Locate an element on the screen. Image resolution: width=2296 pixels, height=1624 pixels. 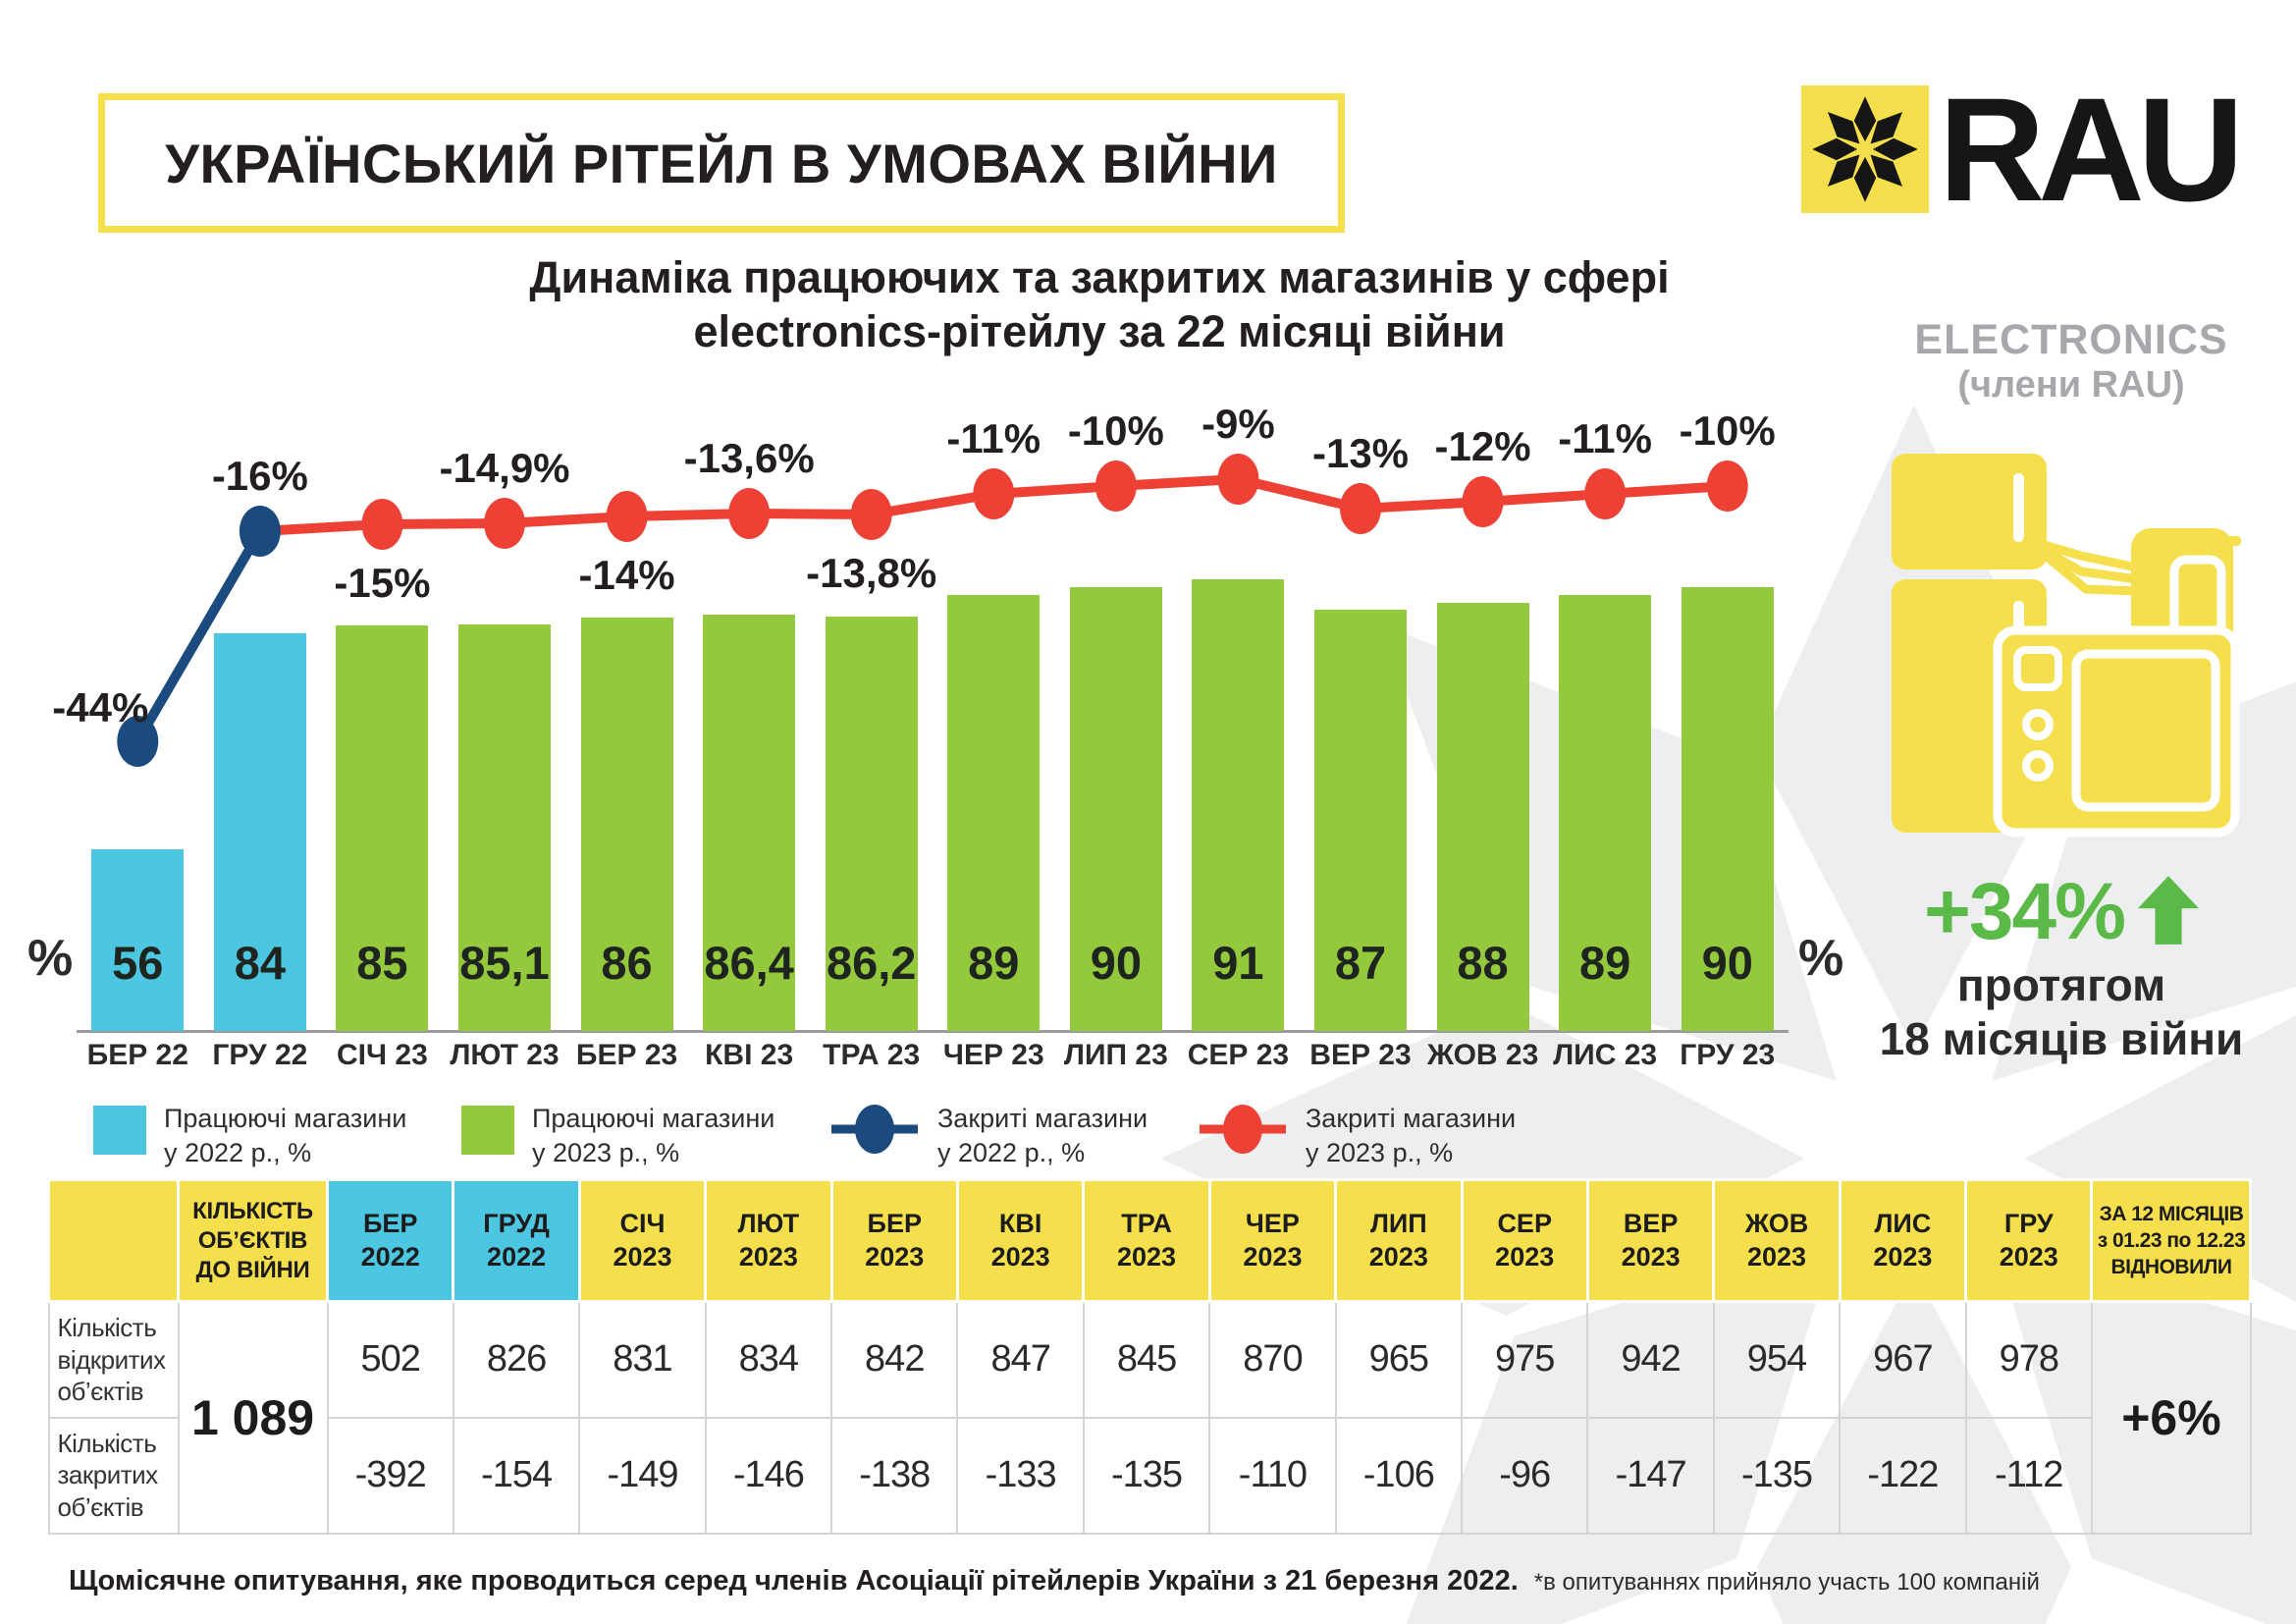
rau-logo: RAU is located at coordinates (2022, 149).